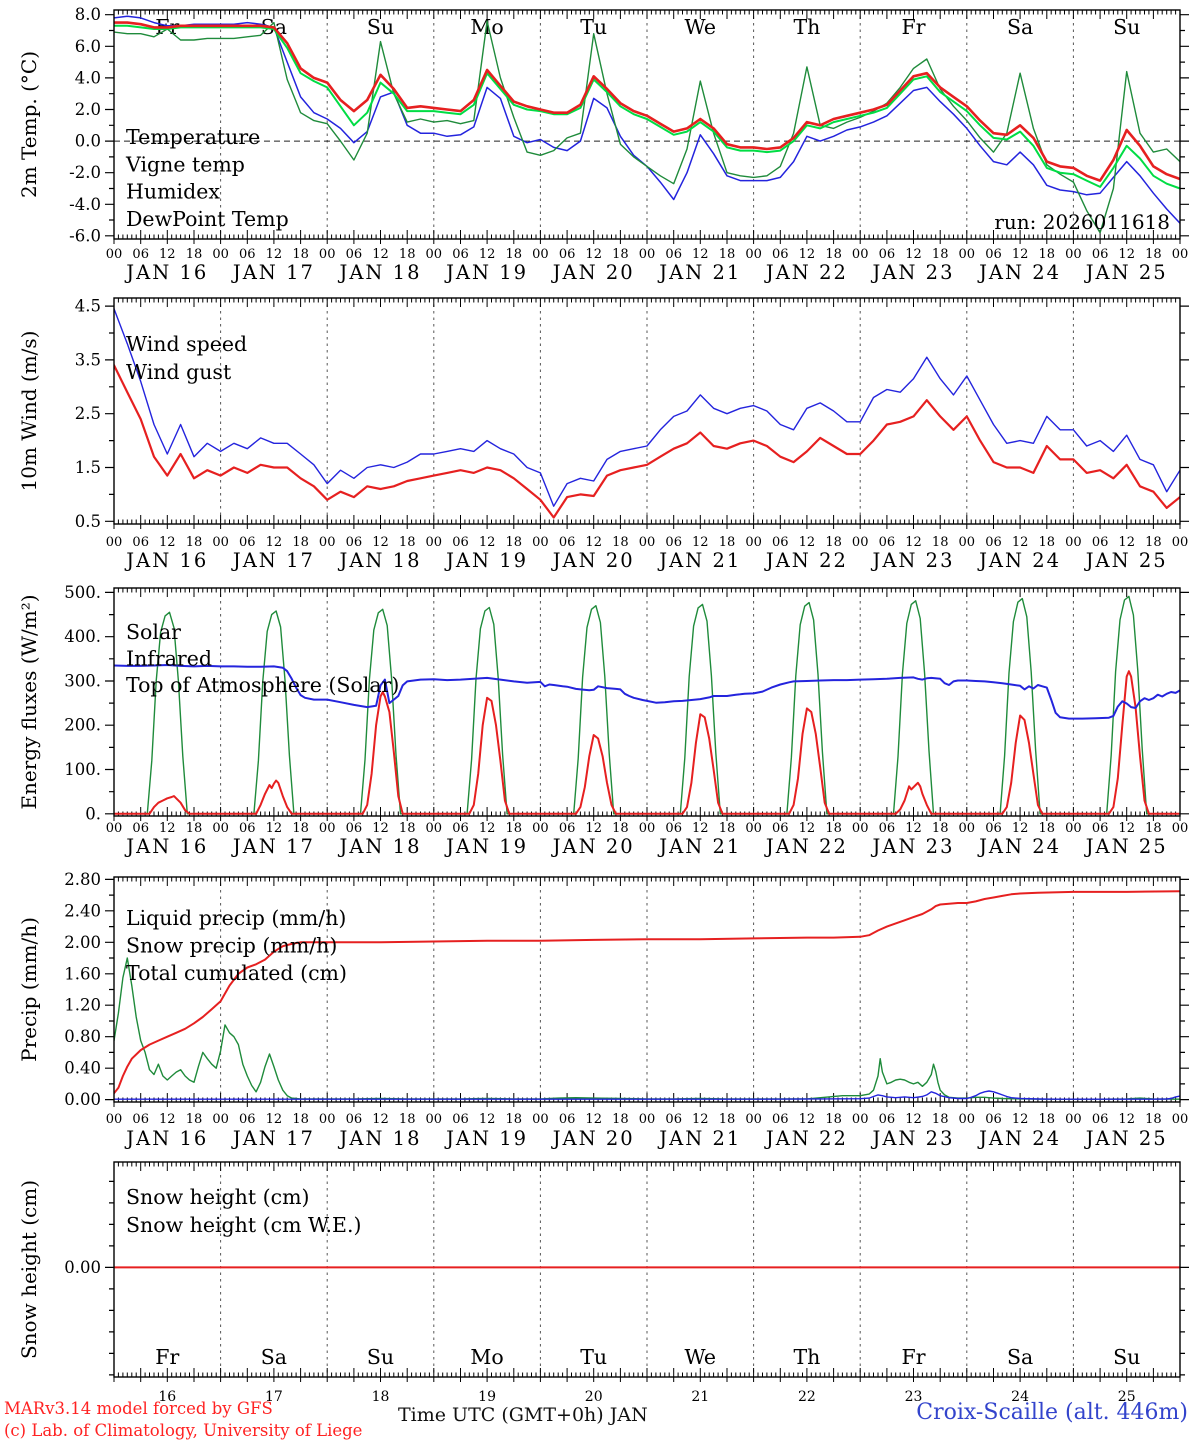 Image resolution: width=1194 pixels, height=1440 pixels. I want to click on date-label: JAN 18, so click(380, 846).